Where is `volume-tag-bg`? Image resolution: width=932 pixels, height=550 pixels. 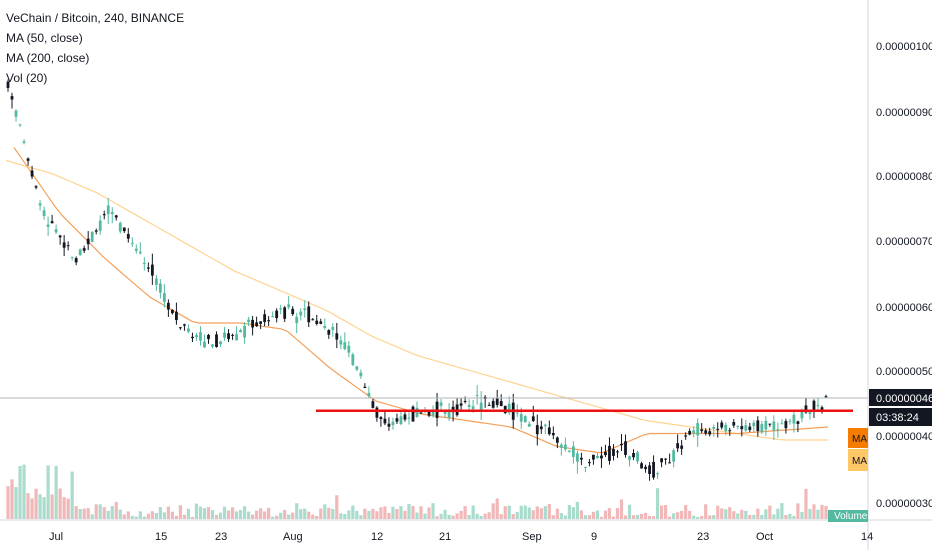
volume-tag-bg is located at coordinates (848, 516).